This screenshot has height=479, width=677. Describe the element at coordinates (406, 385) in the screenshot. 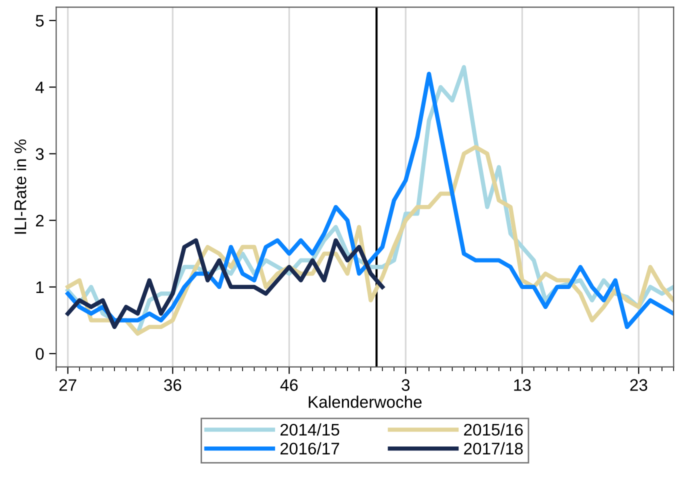

I see `x-tick-label: 3` at that location.